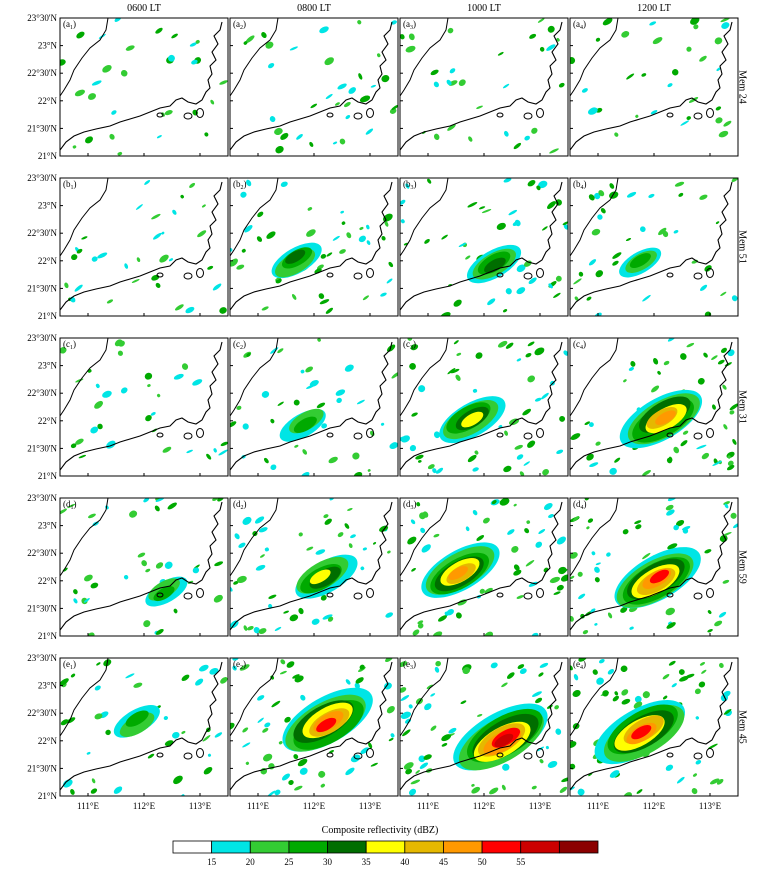  I want to click on panel-c2: (c2), so click(314, 407).